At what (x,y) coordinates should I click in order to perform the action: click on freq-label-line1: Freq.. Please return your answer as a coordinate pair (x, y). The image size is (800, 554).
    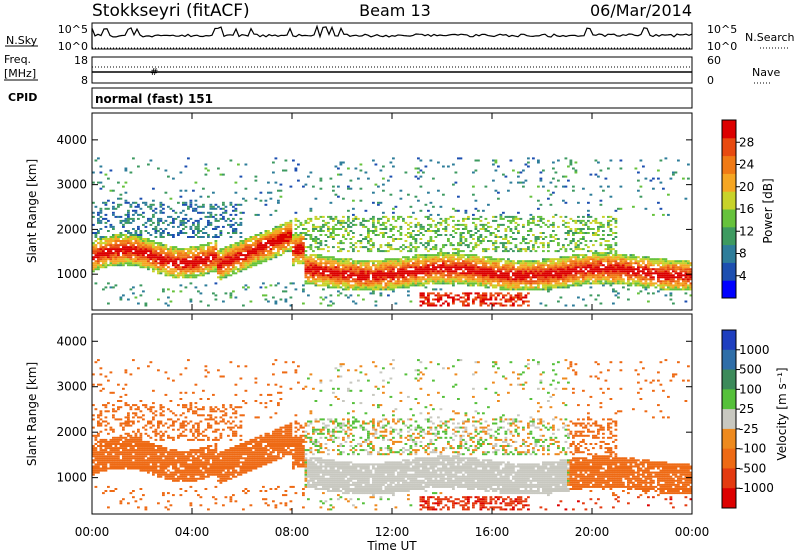
    Looking at the image, I should click on (17, 59).